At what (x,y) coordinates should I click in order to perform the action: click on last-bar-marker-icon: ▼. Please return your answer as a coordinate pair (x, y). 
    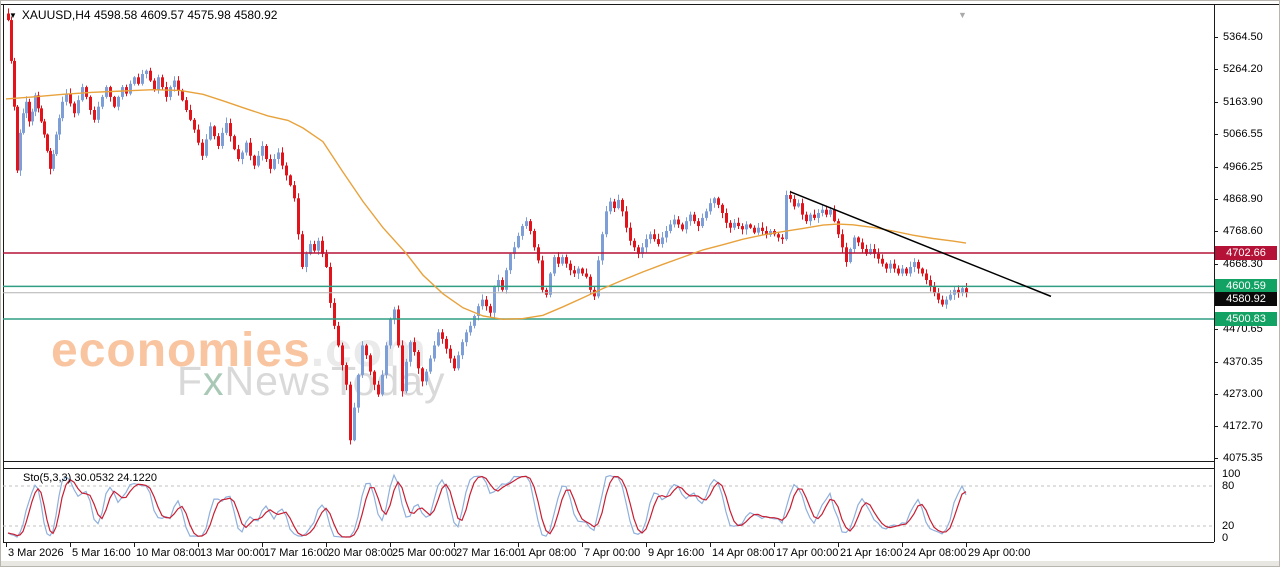
    Looking at the image, I should click on (962, 15).